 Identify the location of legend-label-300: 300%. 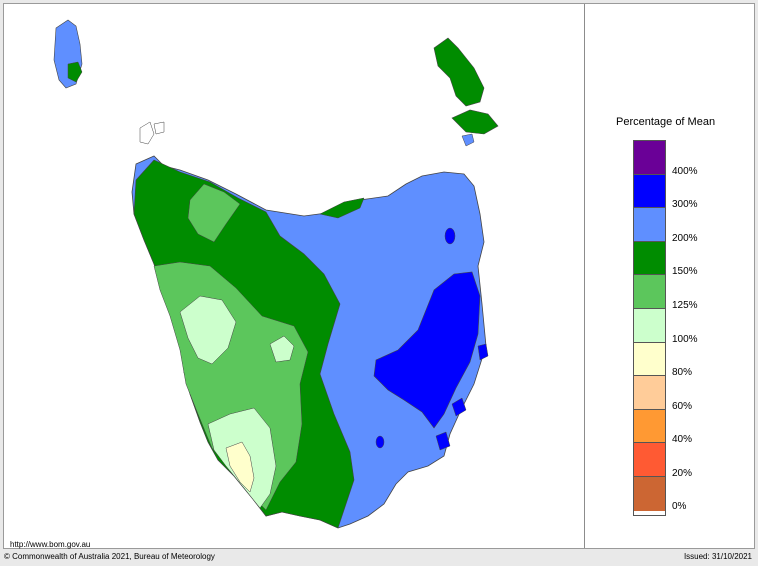
(685, 204).